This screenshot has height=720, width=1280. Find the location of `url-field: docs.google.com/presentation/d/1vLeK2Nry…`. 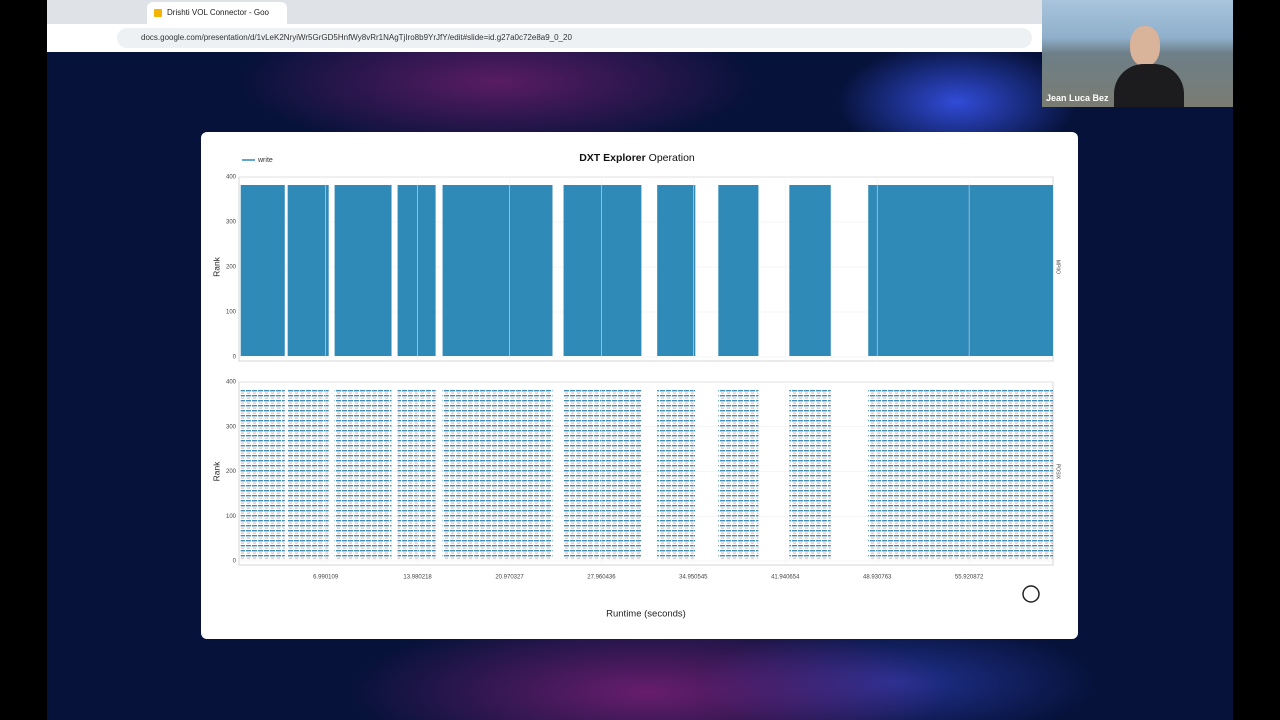

url-field: docs.google.com/presentation/d/1vLeK2Nry… is located at coordinates (574, 38).